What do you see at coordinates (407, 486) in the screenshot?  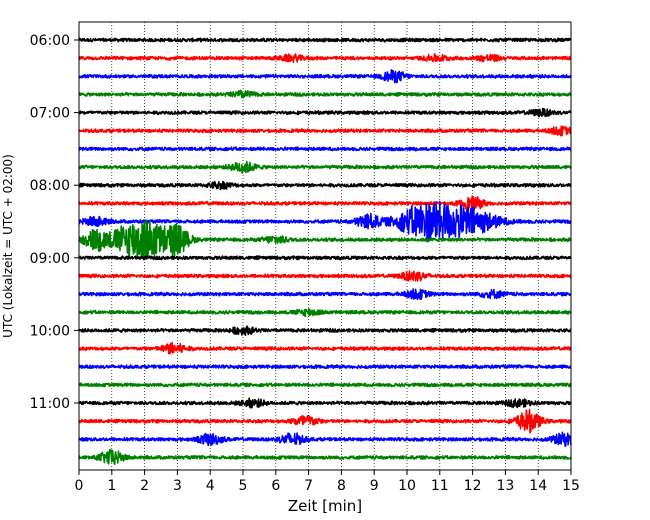 I see `x-tick-label: 10` at bounding box center [407, 486].